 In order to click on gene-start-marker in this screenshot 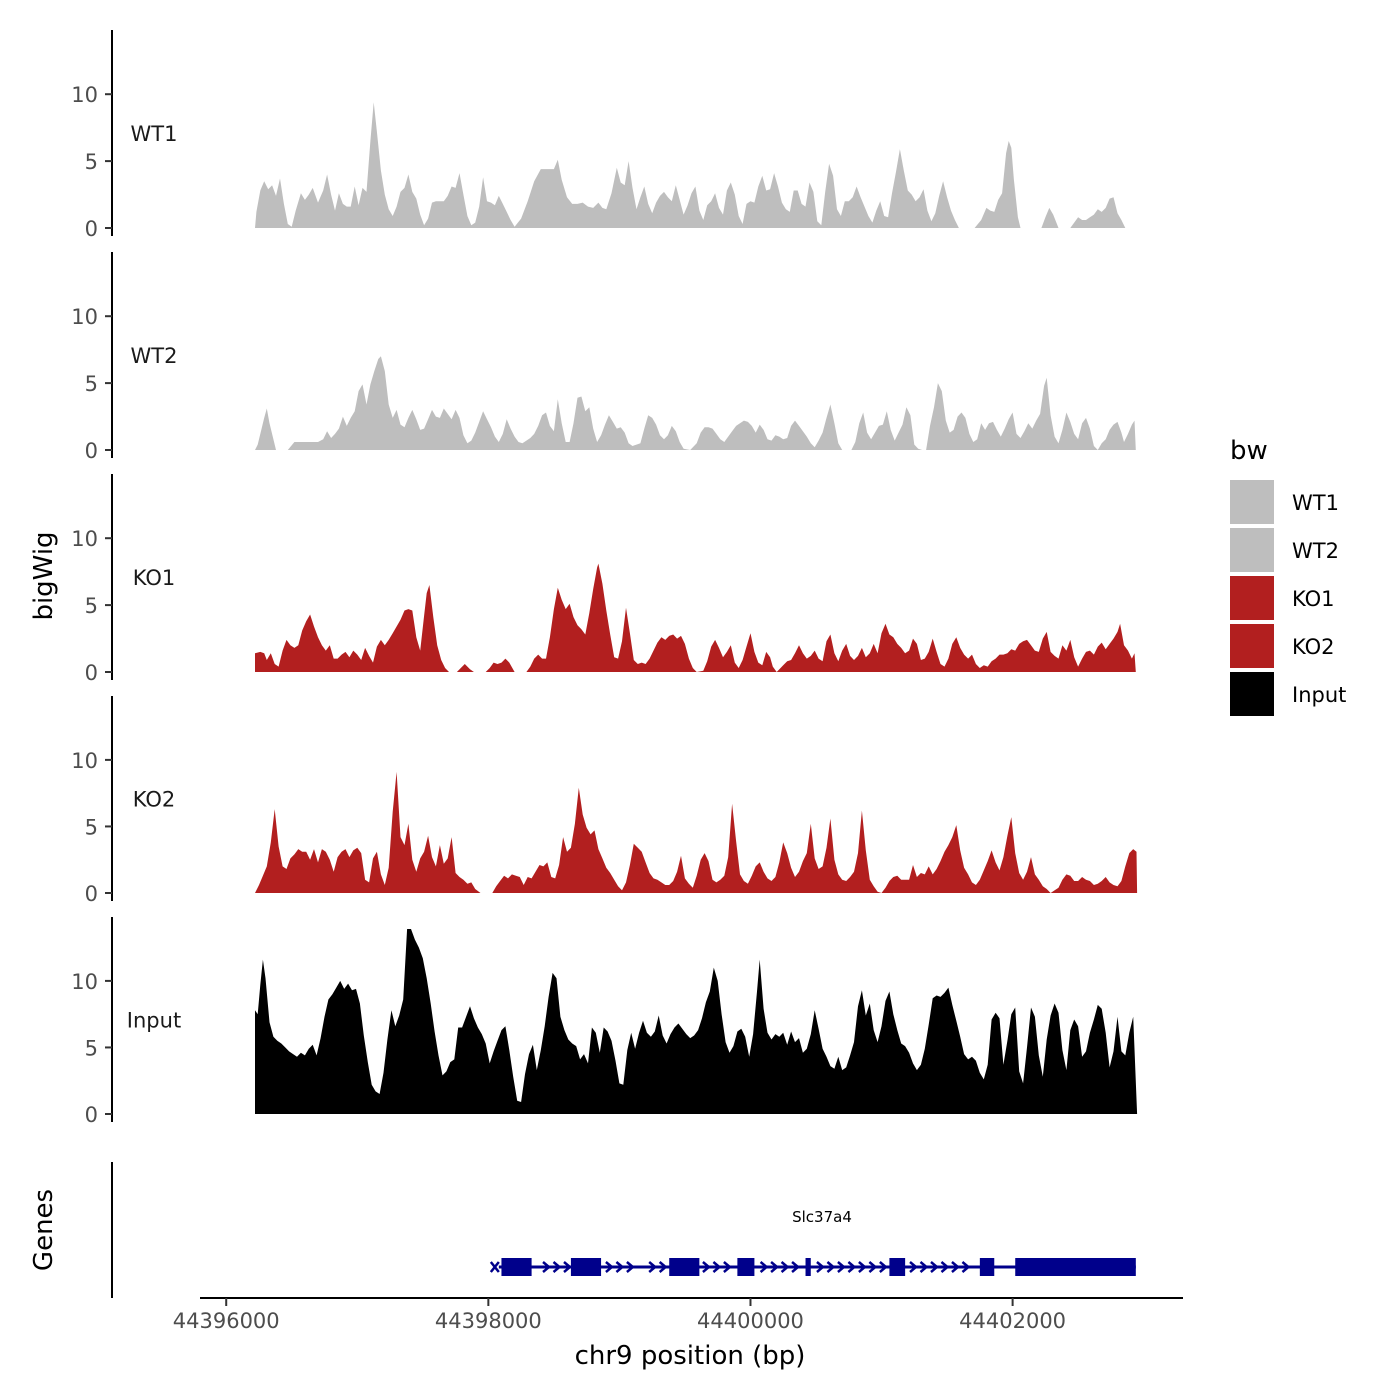, I will do `click(494, 1267)`.